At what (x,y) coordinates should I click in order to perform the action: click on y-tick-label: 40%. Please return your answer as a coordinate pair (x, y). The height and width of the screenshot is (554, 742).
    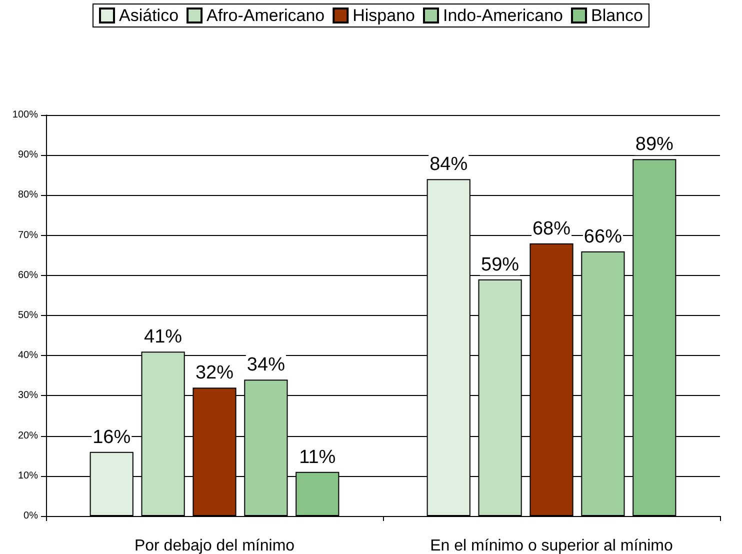
    Looking at the image, I should click on (28, 356).